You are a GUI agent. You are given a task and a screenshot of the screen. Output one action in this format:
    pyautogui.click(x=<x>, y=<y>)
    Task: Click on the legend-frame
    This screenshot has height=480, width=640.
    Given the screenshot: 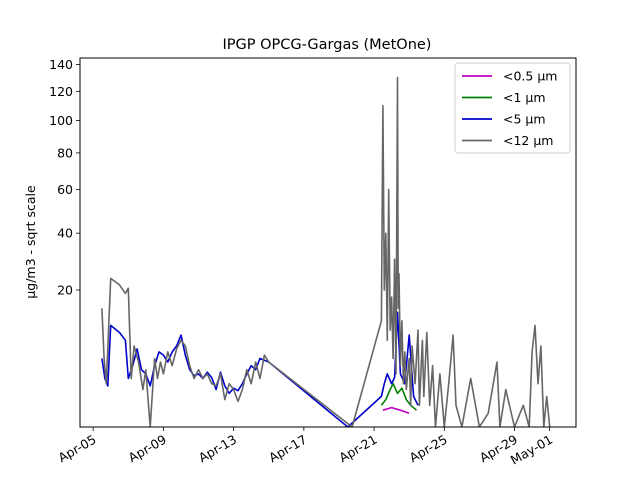 What is the action you would take?
    pyautogui.click(x=512, y=108)
    